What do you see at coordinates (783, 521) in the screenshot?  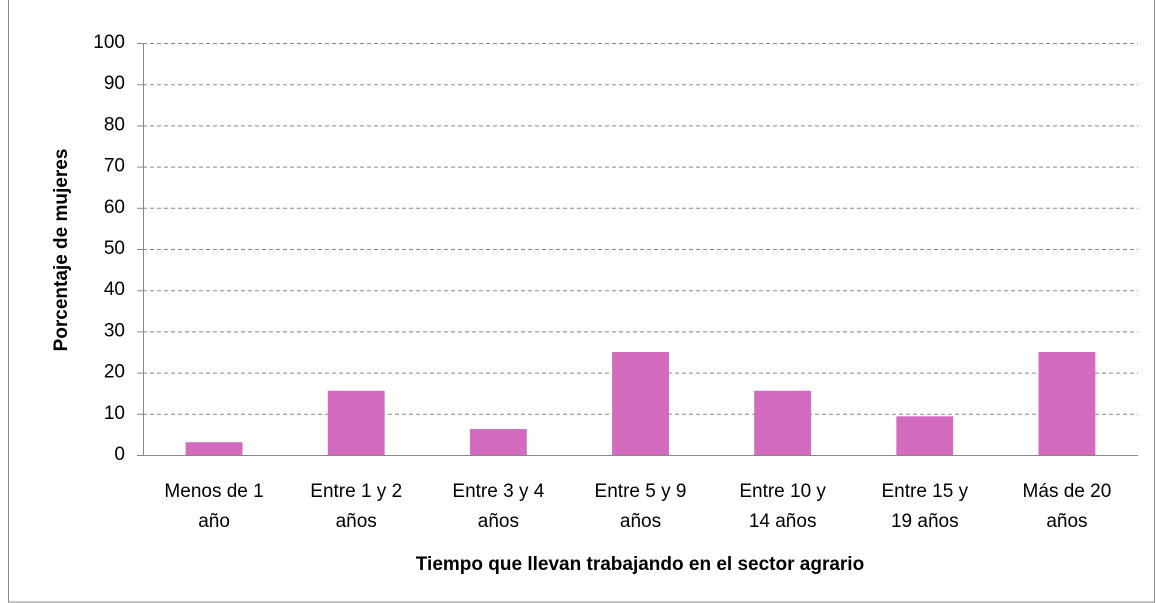 I see `x-tick-label: 14 años` at bounding box center [783, 521].